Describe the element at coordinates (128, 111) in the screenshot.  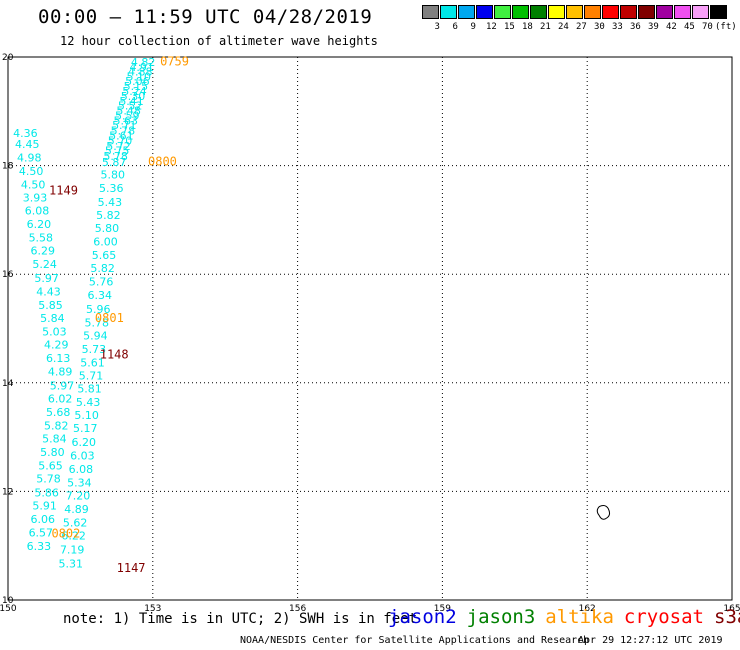
I see `wave-height-value: 5.48` at that location.